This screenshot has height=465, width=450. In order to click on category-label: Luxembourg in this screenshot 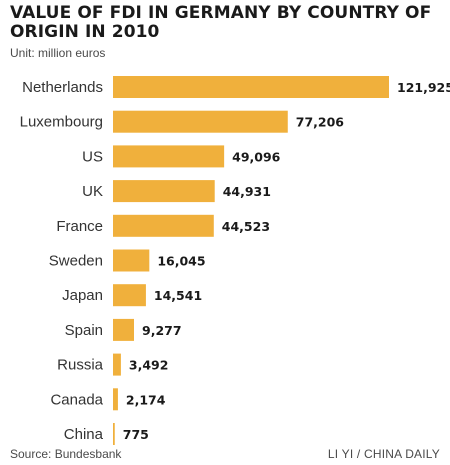, I will do `click(61, 122)`.